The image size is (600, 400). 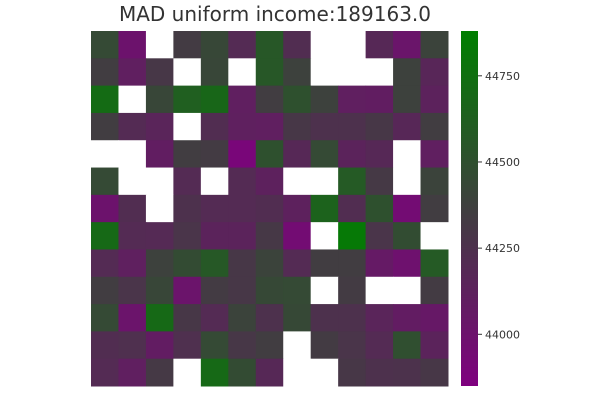 What do you see at coordinates (499, 205) in the screenshot?
I see `colorbar-ticks: 44750 44500 44250 44000` at bounding box center [499, 205].